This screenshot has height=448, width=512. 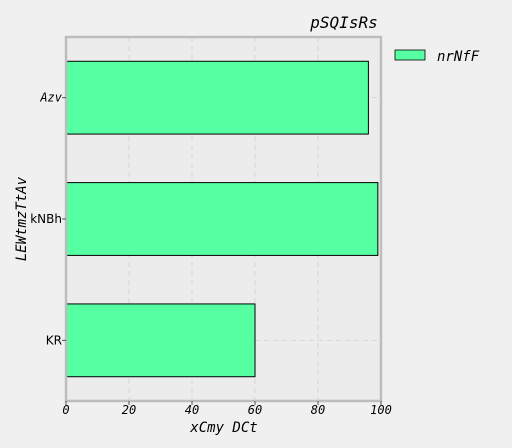 I want to click on bar-Azv, so click(x=217, y=97).